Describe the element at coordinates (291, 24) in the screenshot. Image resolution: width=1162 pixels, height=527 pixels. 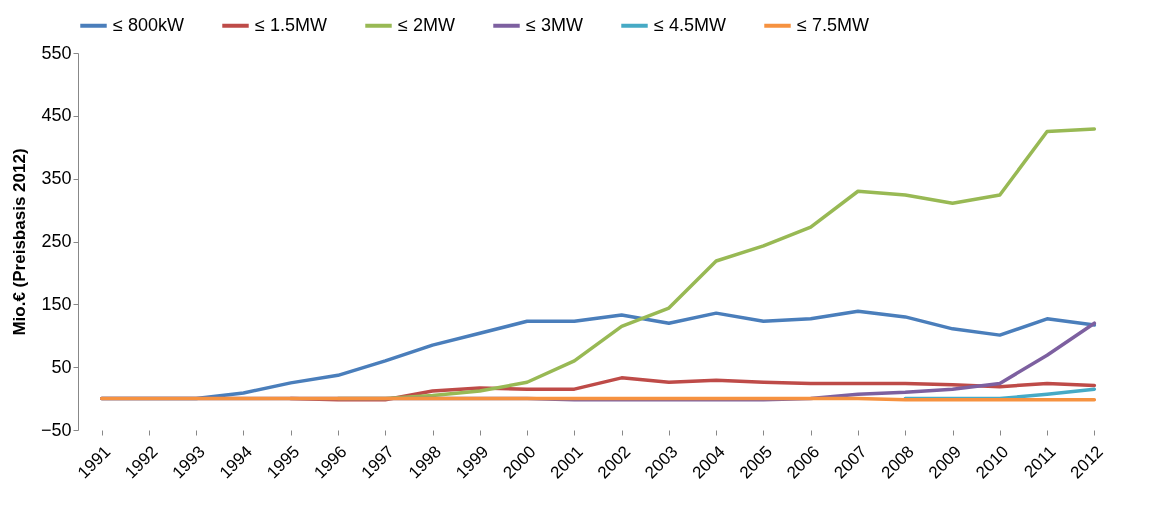
I see `legend-label: ≤ 1.5MW` at that location.